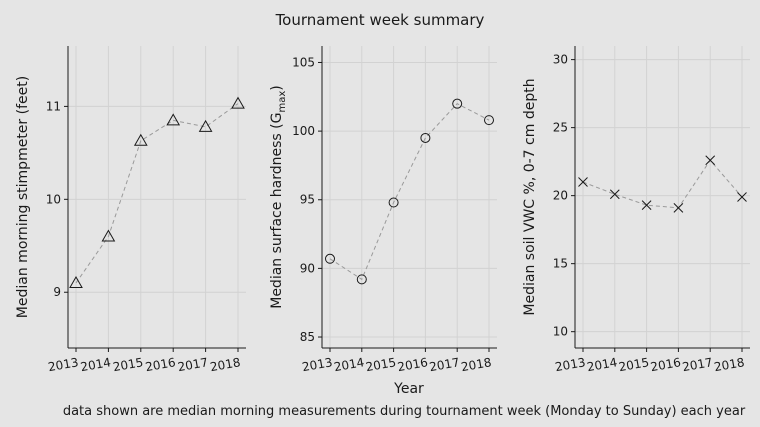 The width and height of the screenshot is (760, 427). Describe the element at coordinates (560, 128) in the screenshot. I see `y-tick-label: 25` at that location.